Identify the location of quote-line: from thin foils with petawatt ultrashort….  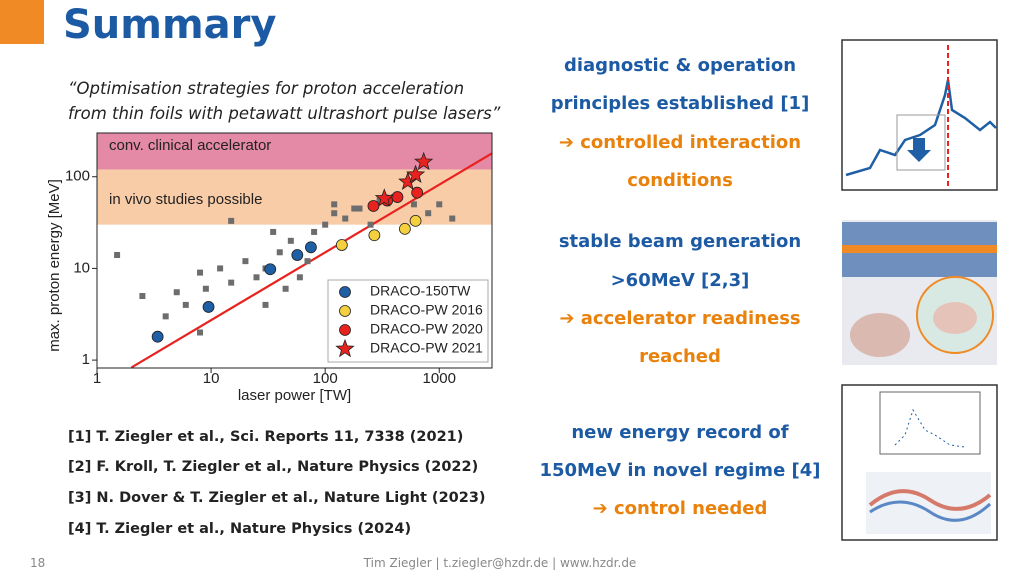
(284, 113).